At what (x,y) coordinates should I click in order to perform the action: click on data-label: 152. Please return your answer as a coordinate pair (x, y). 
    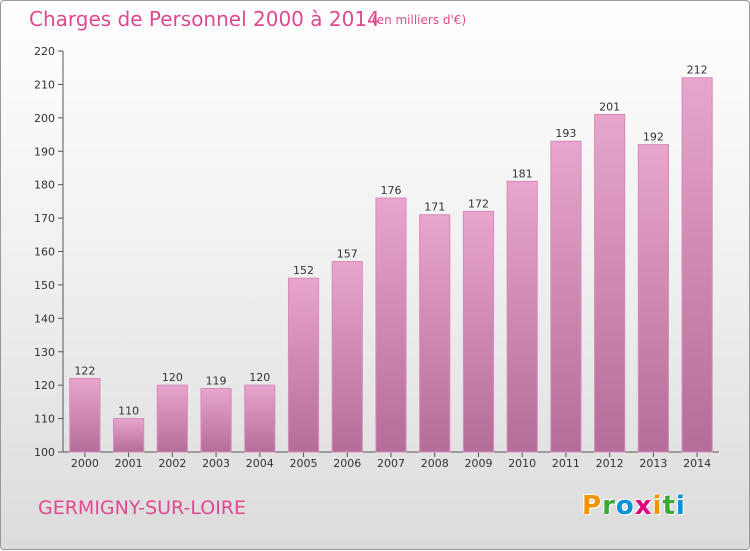
    Looking at the image, I should click on (303, 270).